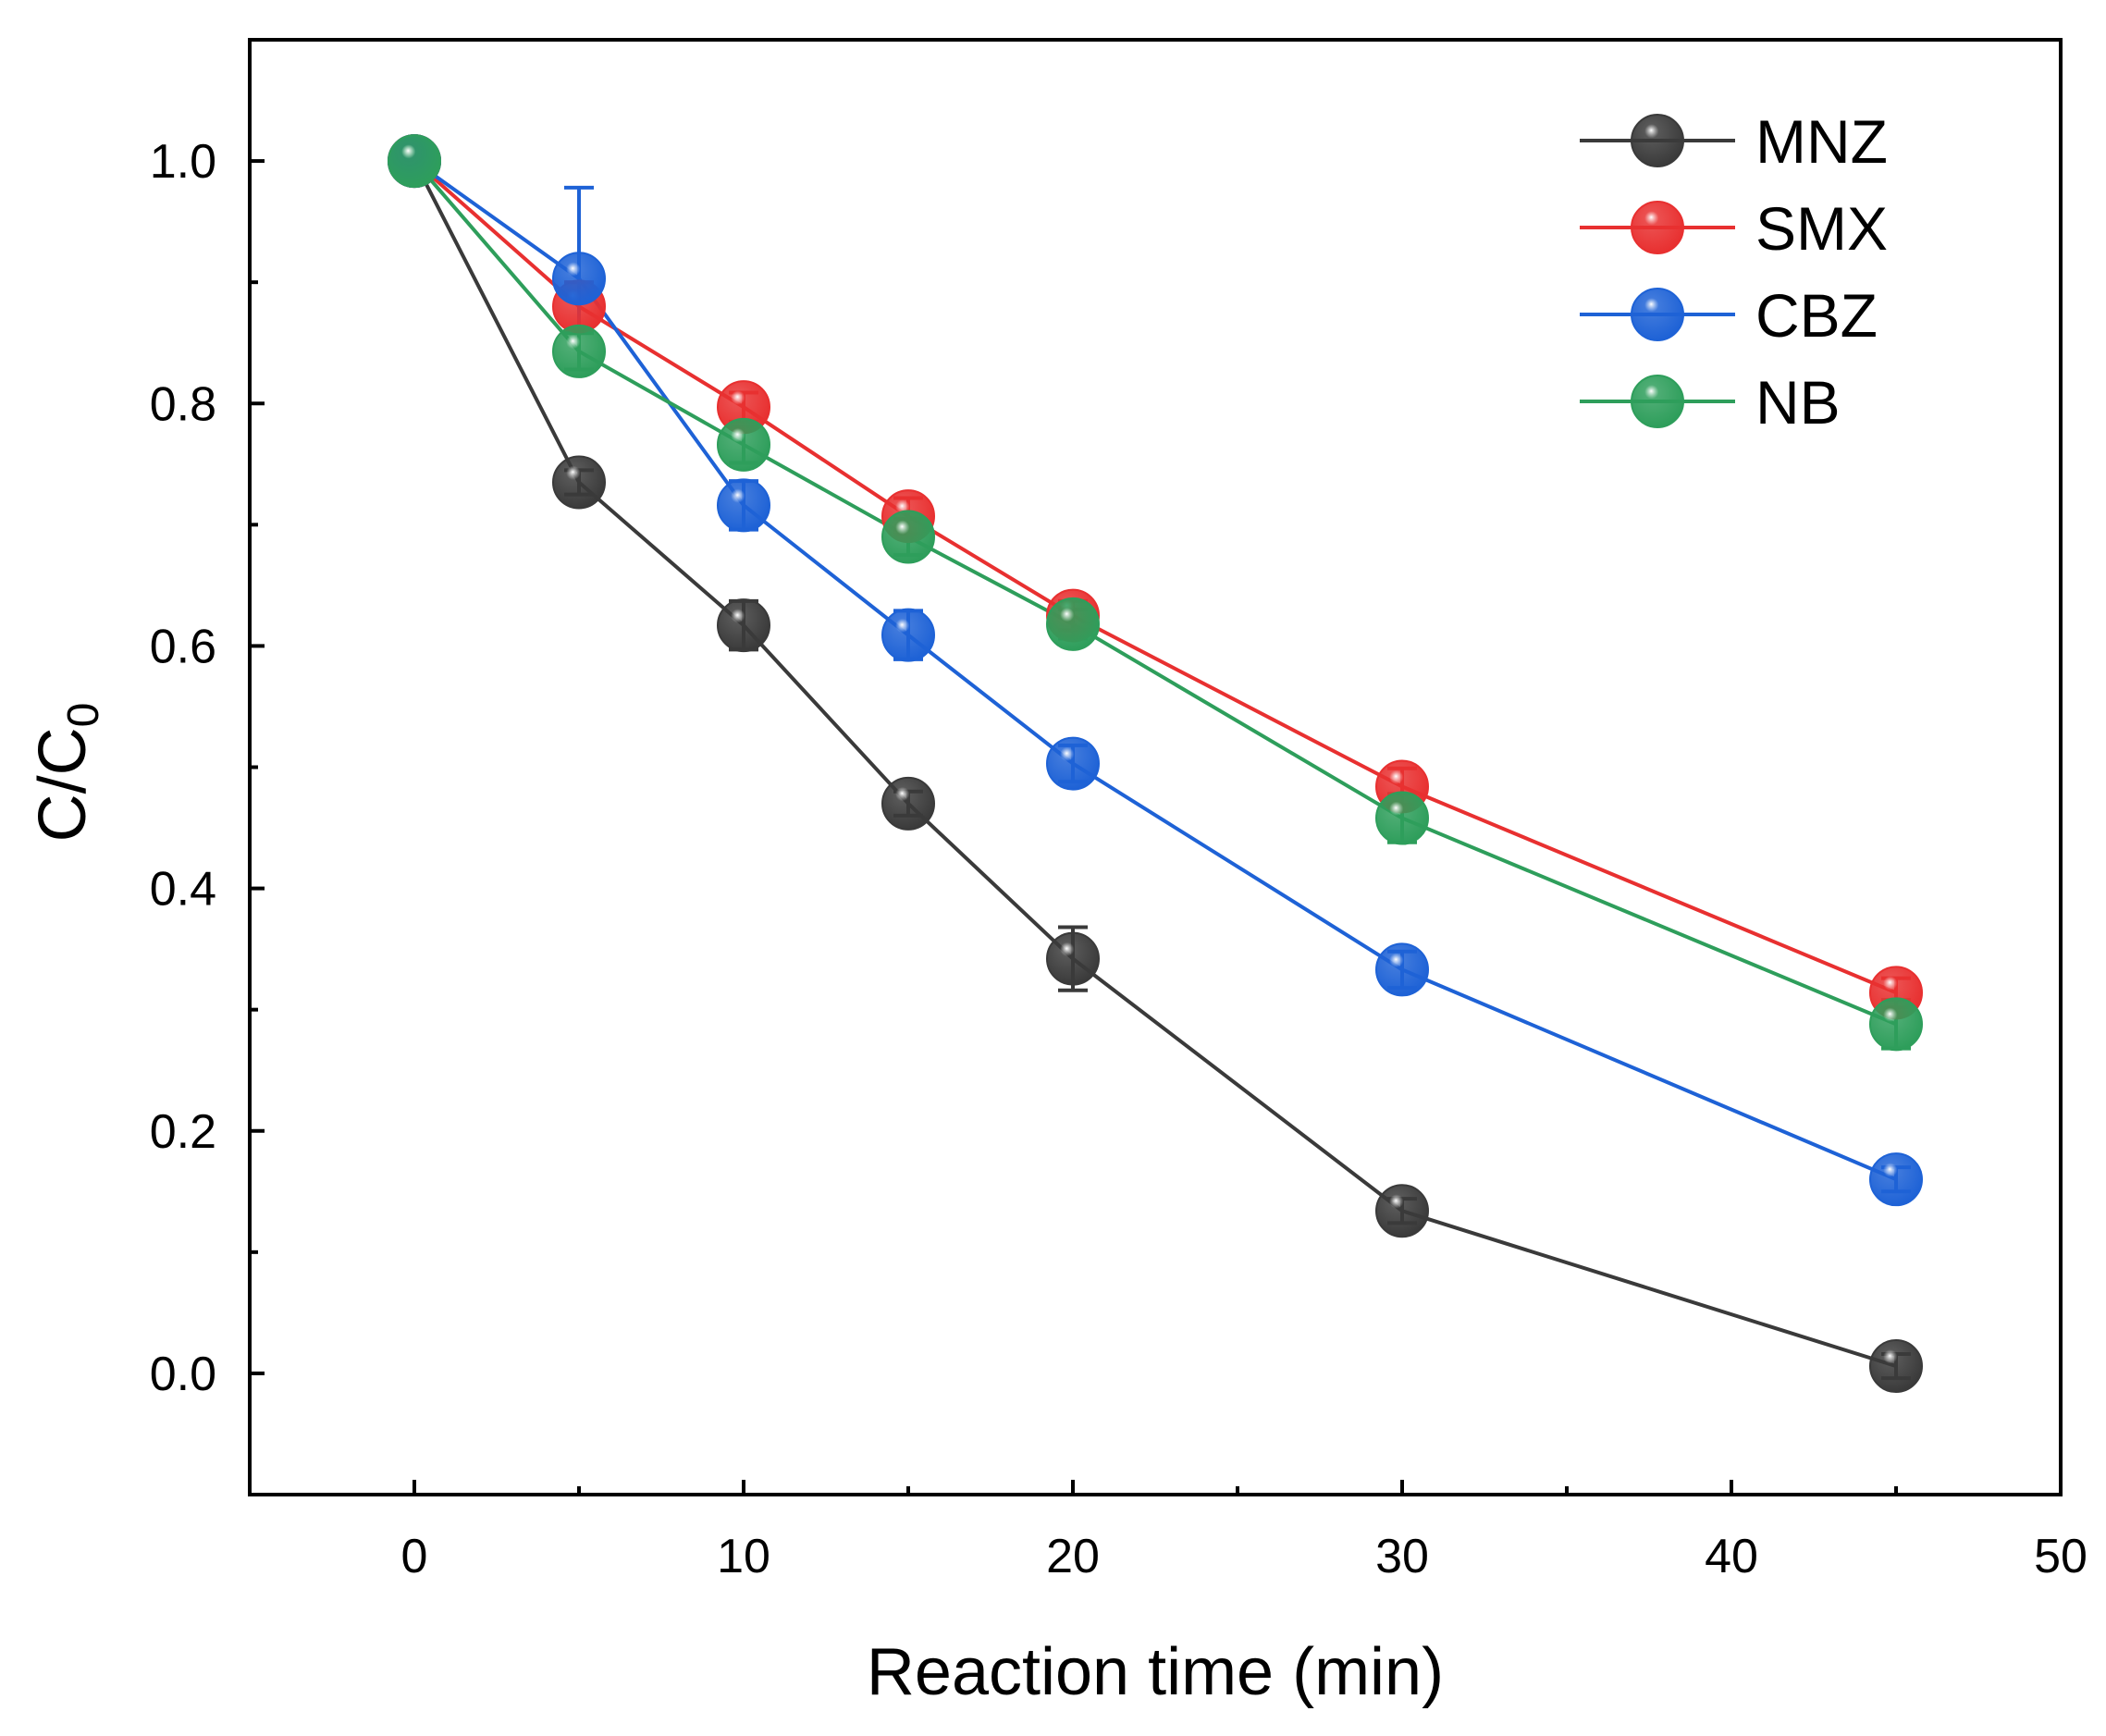 This screenshot has height=1736, width=2106. I want to click on y-axis-ticks, so click(257, 767).